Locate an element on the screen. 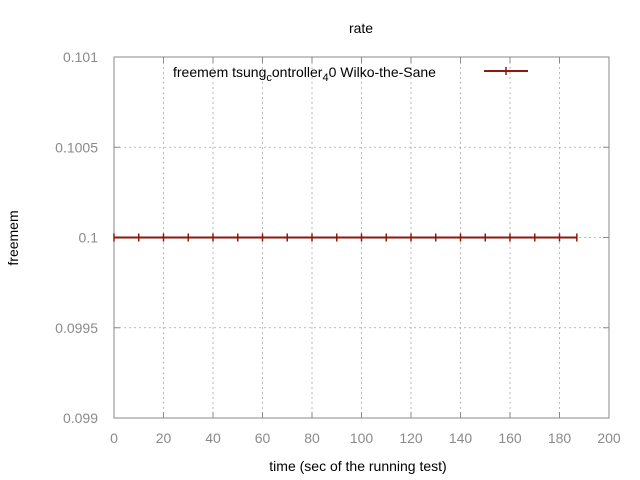 The width and height of the screenshot is (640, 480). x-tick-label: 200 is located at coordinates (609, 438).